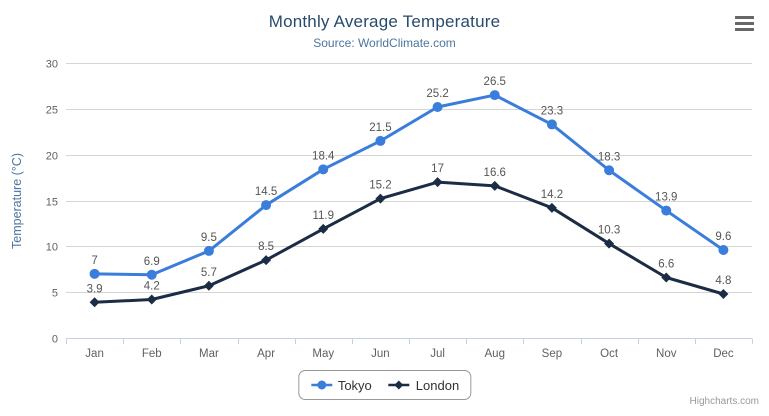 The height and width of the screenshot is (416, 769). I want to click on x-axis-tick-label: Mar, so click(209, 354).